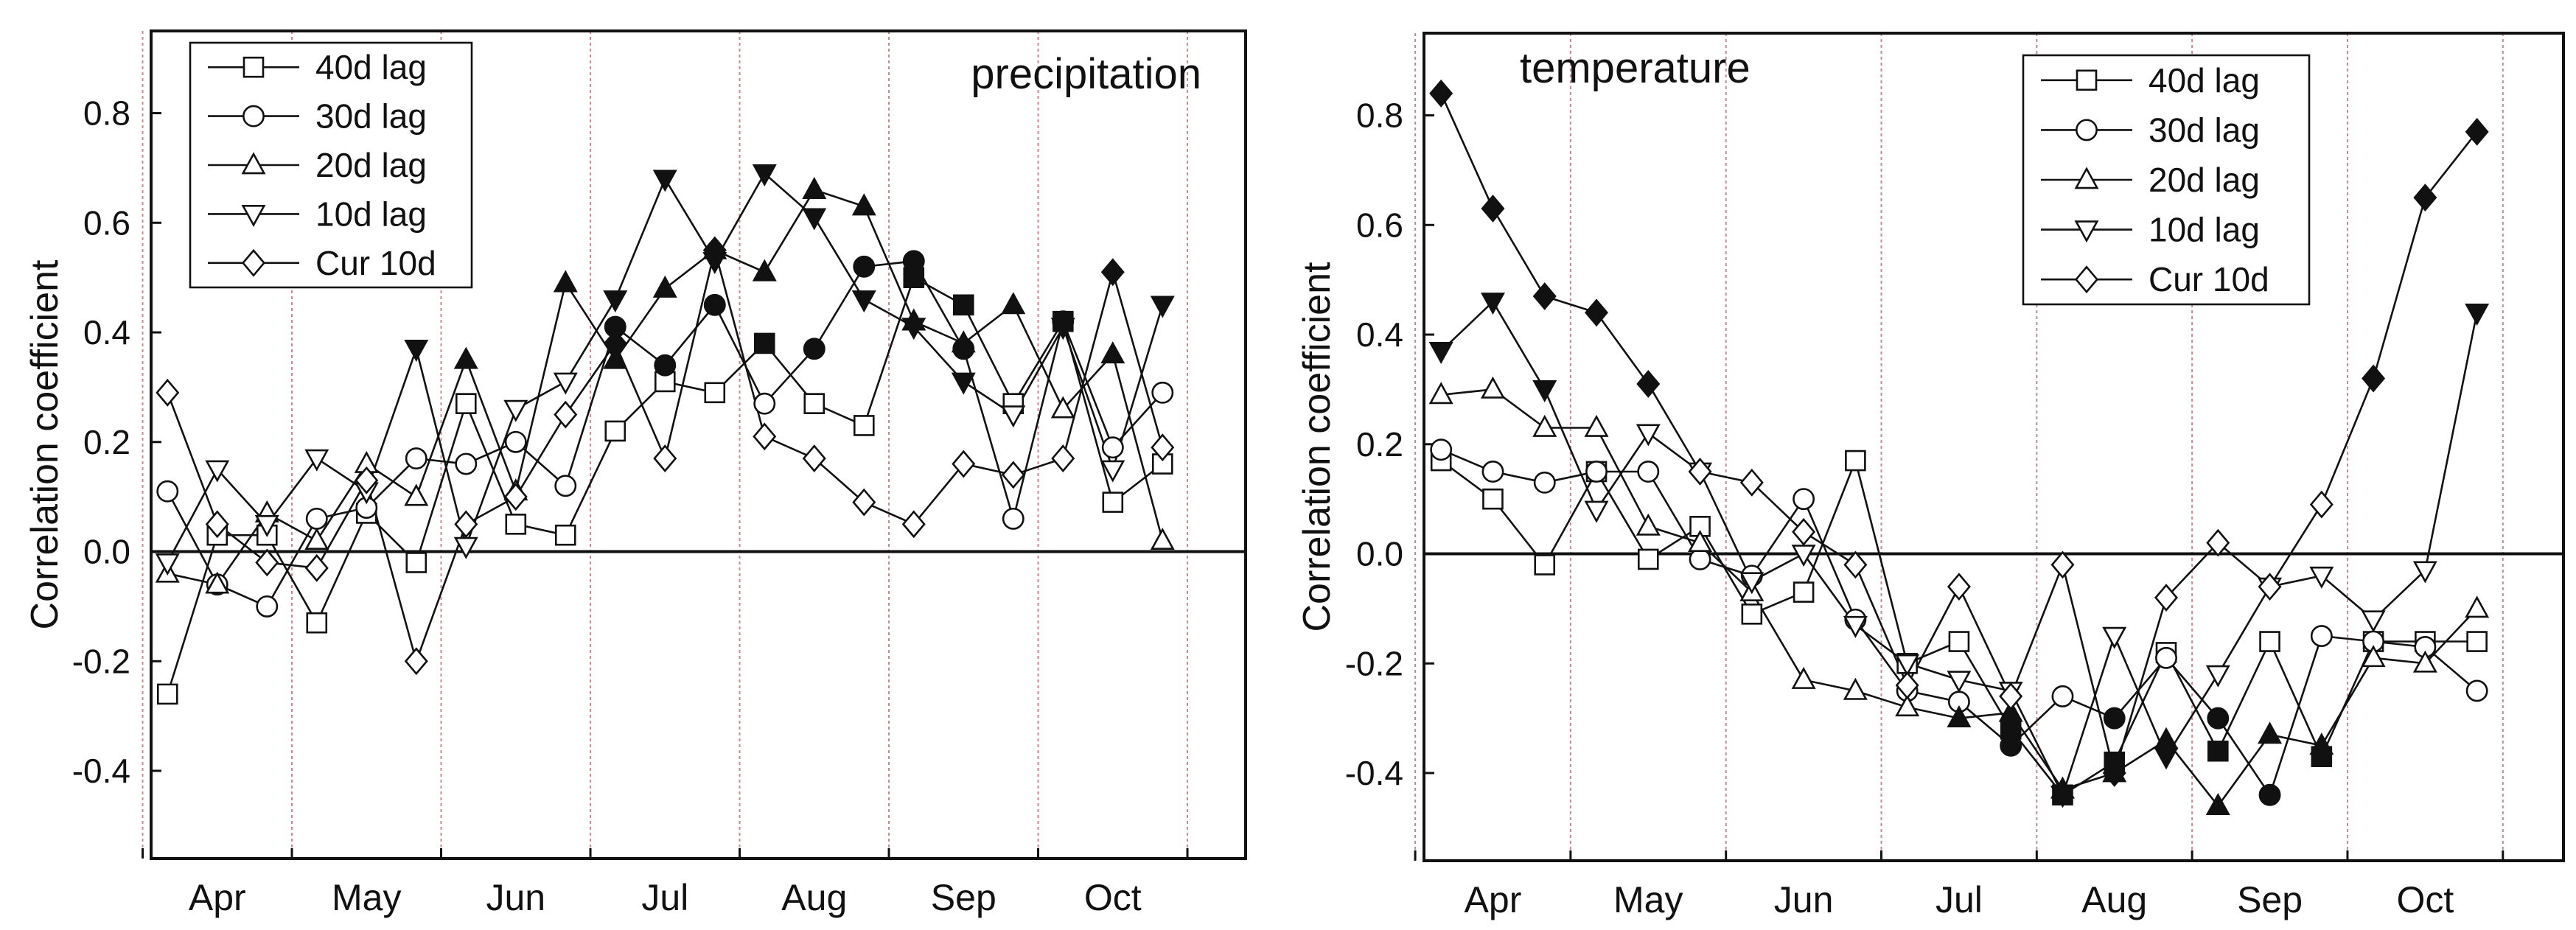 The image size is (2576, 930). What do you see at coordinates (2270, 899) in the screenshot?
I see `x-tick-label: Sep` at bounding box center [2270, 899].